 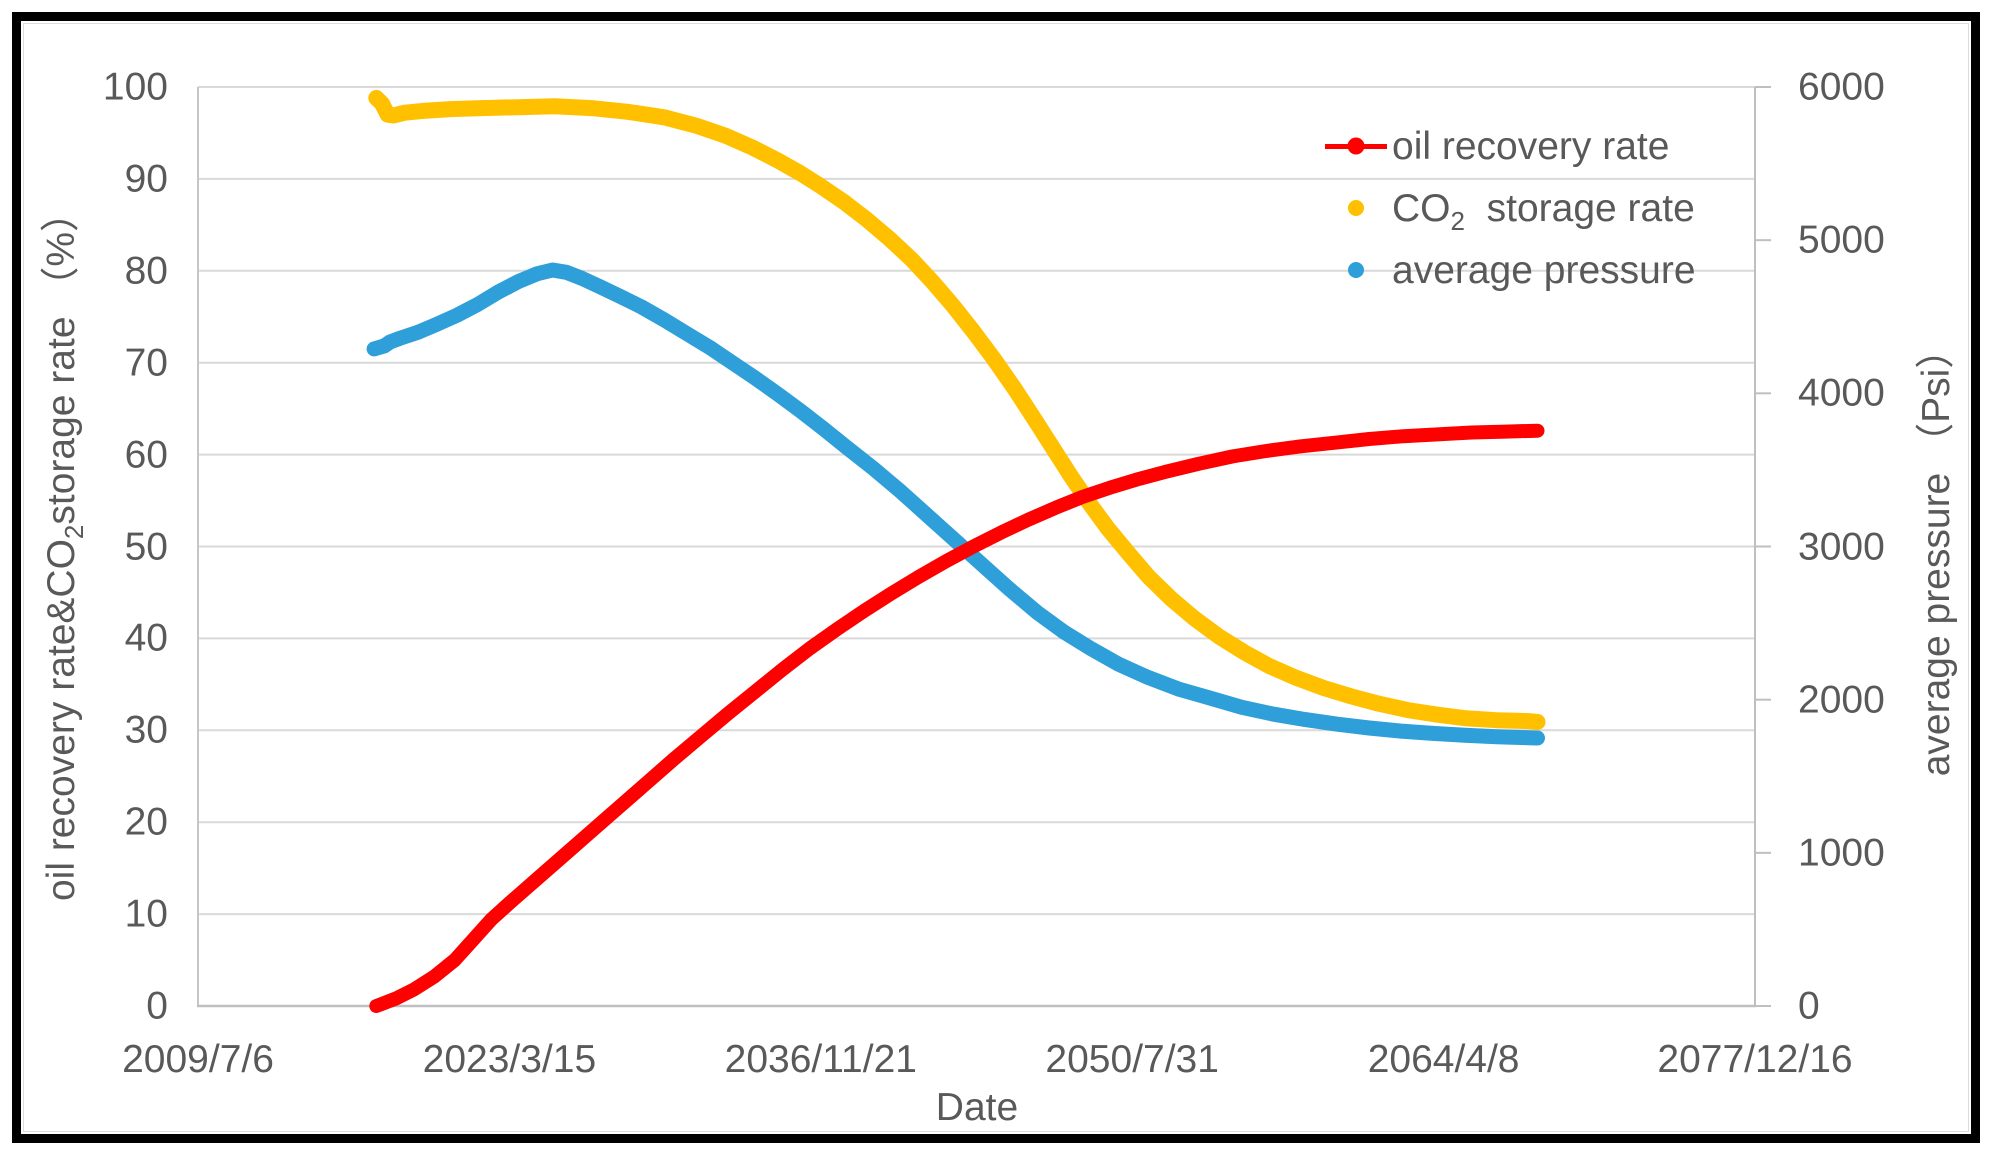 I want to click on left-axis-title: oil recovery rate&CO2storage rate （%）, so click(x=59, y=547).